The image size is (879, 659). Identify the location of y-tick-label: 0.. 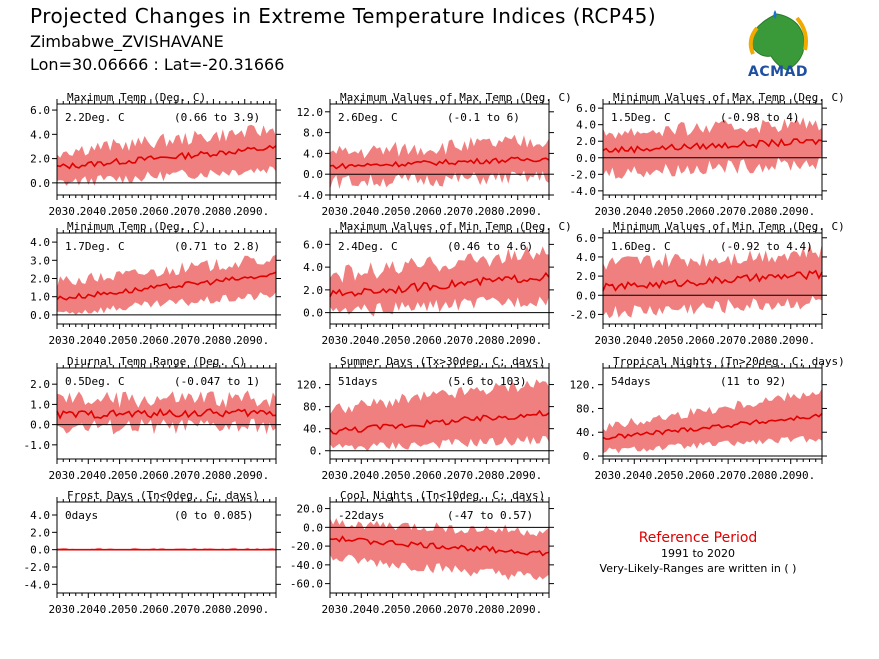
(316, 451).